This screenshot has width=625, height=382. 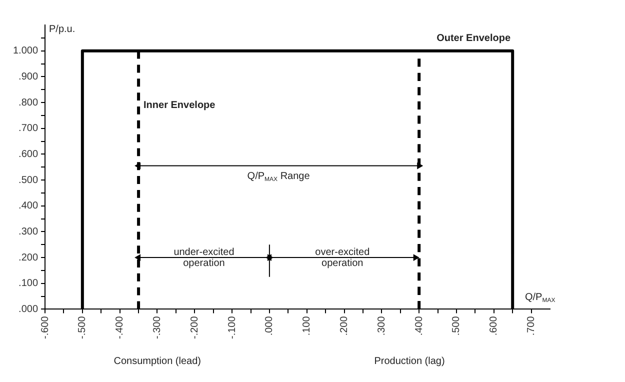 I want to click on y-tick-label: .100, so click(x=28, y=284).